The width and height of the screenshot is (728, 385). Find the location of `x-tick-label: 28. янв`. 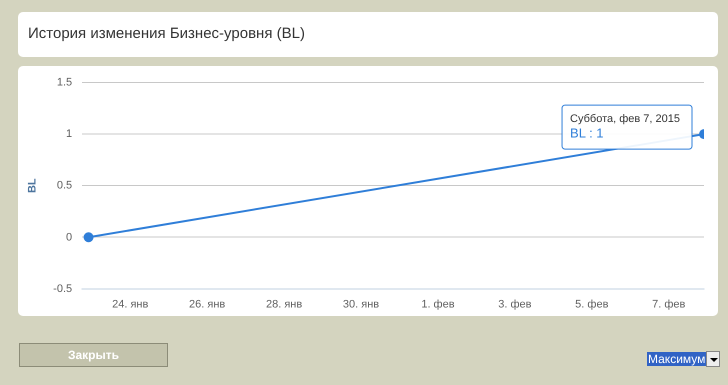

x-tick-label: 28. янв is located at coordinates (284, 304).